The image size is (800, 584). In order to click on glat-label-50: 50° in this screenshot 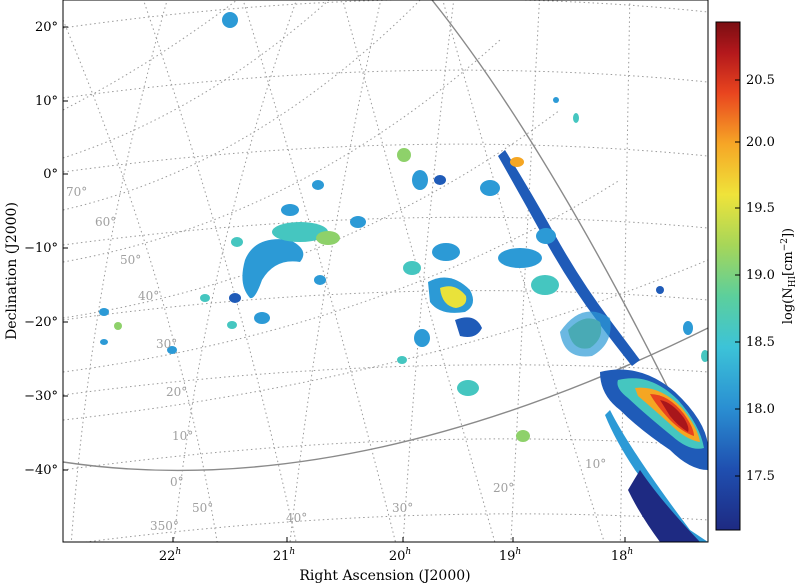, I will do `click(130, 260)`.